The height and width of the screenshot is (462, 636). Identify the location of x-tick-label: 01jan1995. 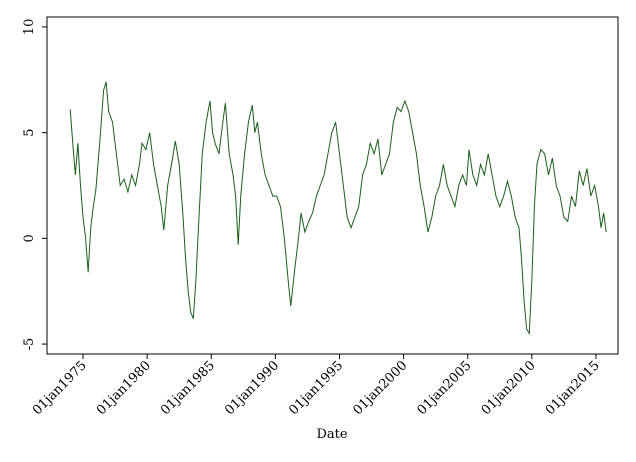
(316, 388).